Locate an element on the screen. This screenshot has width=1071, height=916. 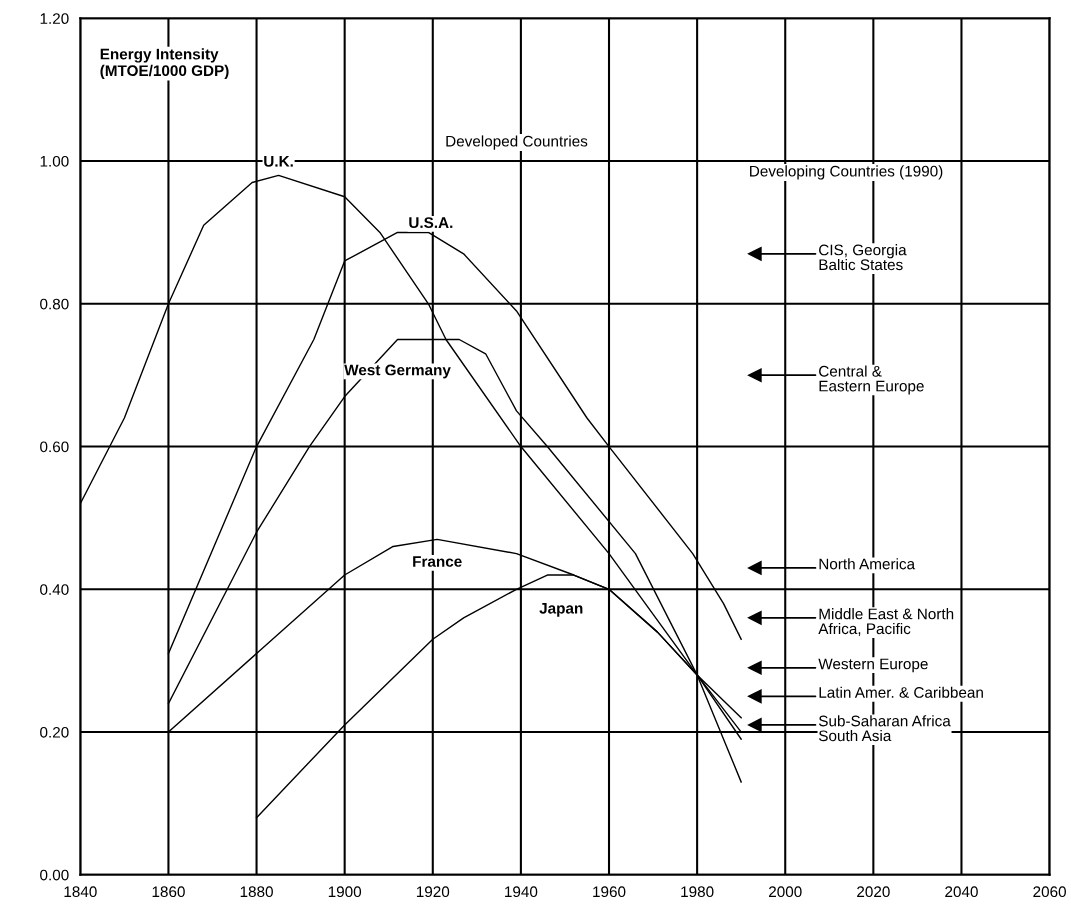
annotation: Developed Countries is located at coordinates (517, 142).